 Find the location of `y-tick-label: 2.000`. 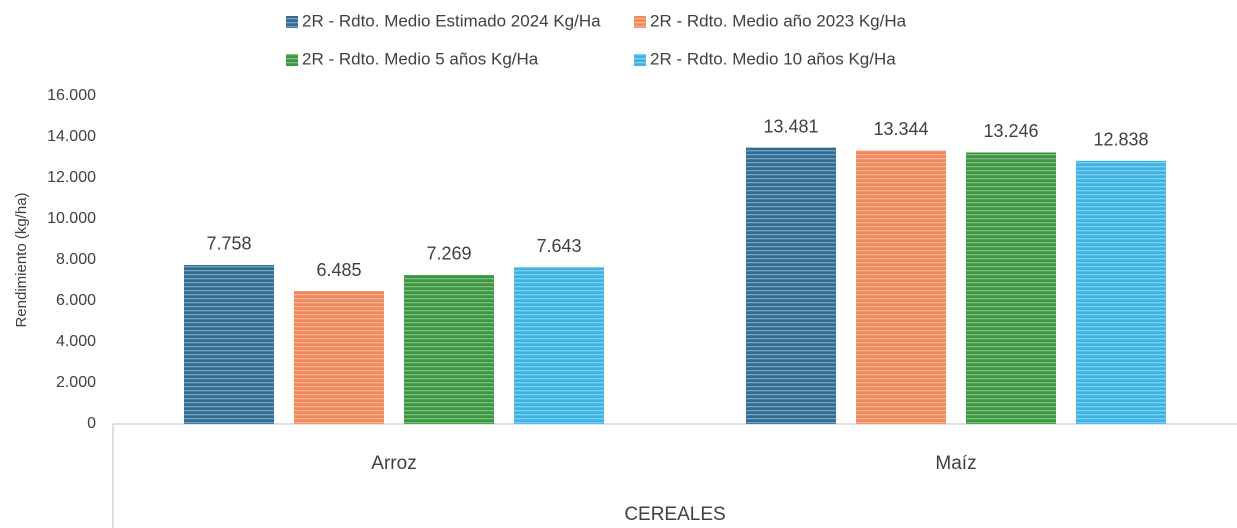

y-tick-label: 2.000 is located at coordinates (76, 382).